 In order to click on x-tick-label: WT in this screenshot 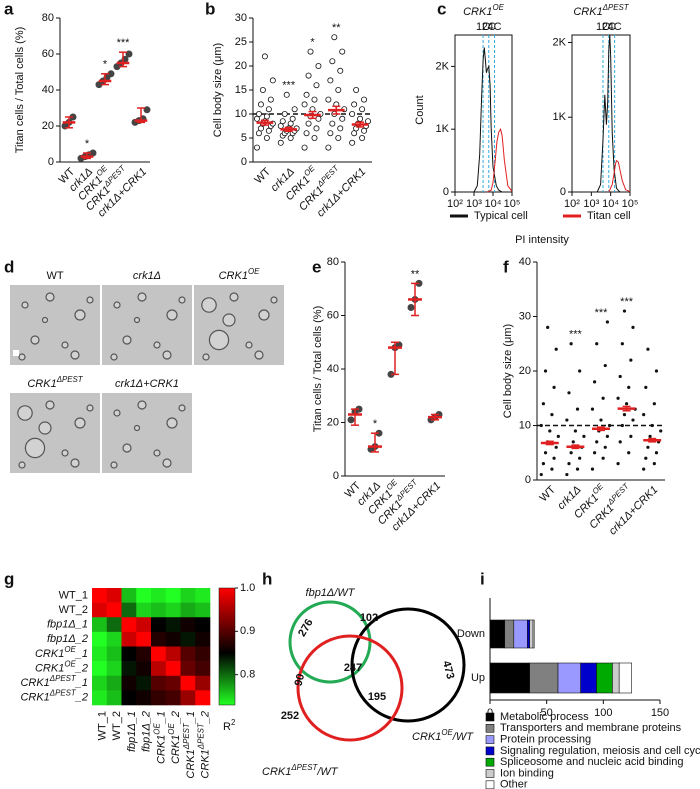, I will do `click(547, 493)`.